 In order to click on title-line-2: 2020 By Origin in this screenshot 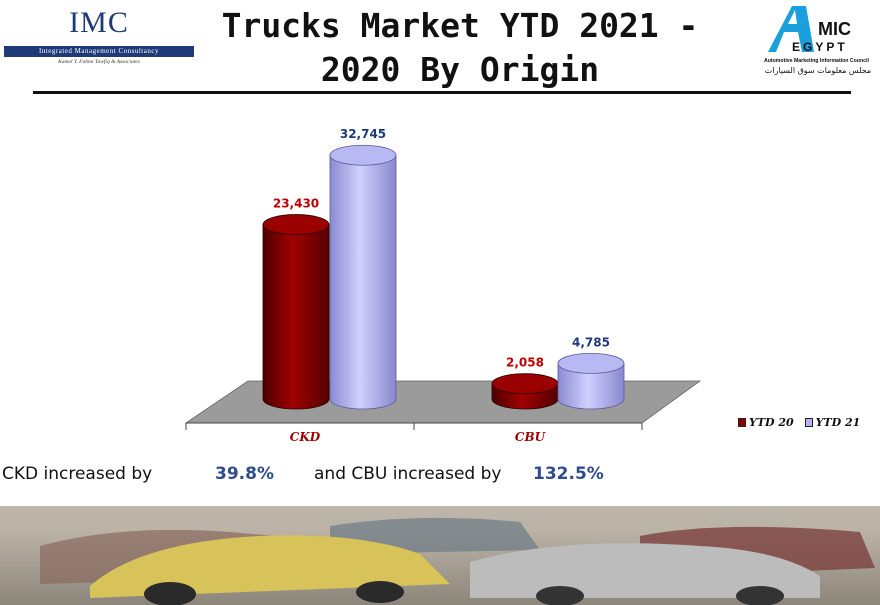, I will do `click(460, 69)`.